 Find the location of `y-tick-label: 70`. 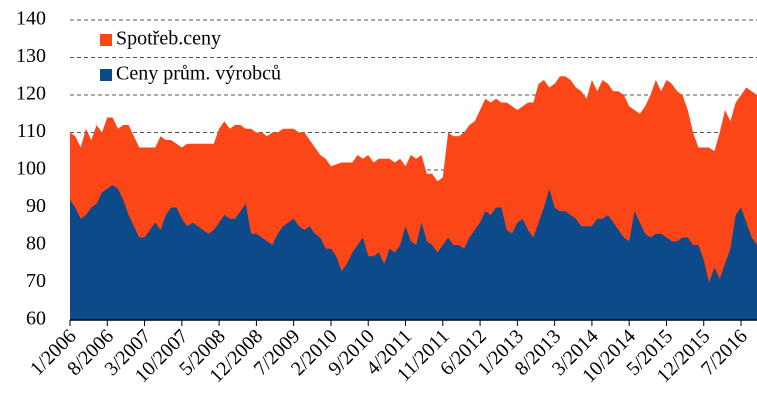

y-tick-label: 70 is located at coordinates (36, 281).